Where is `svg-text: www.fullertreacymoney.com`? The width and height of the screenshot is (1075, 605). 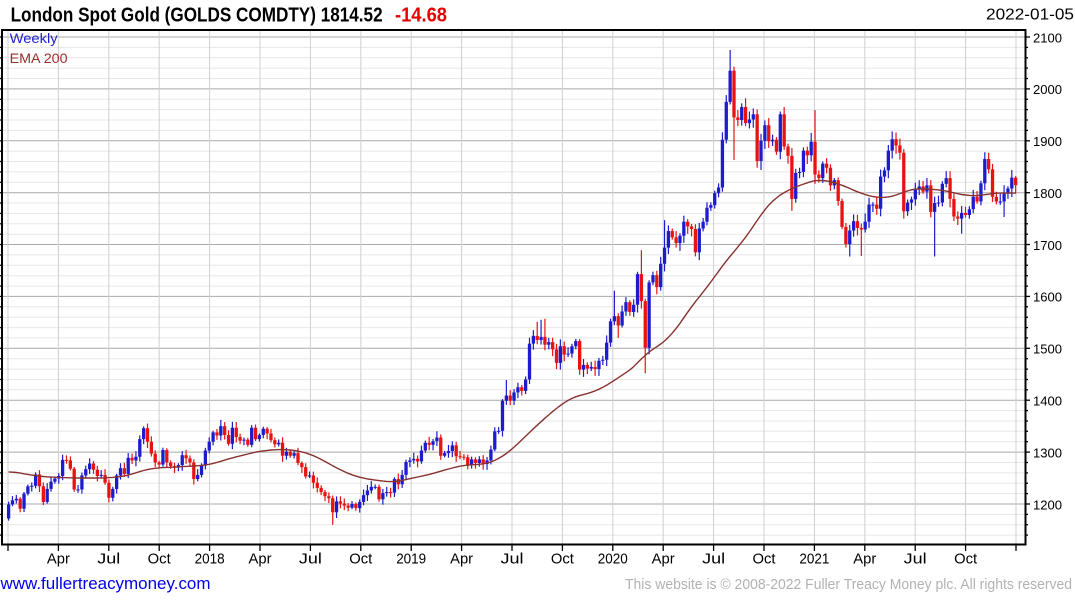 svg-text: www.fullertreacymoney.com is located at coordinates (105, 583).